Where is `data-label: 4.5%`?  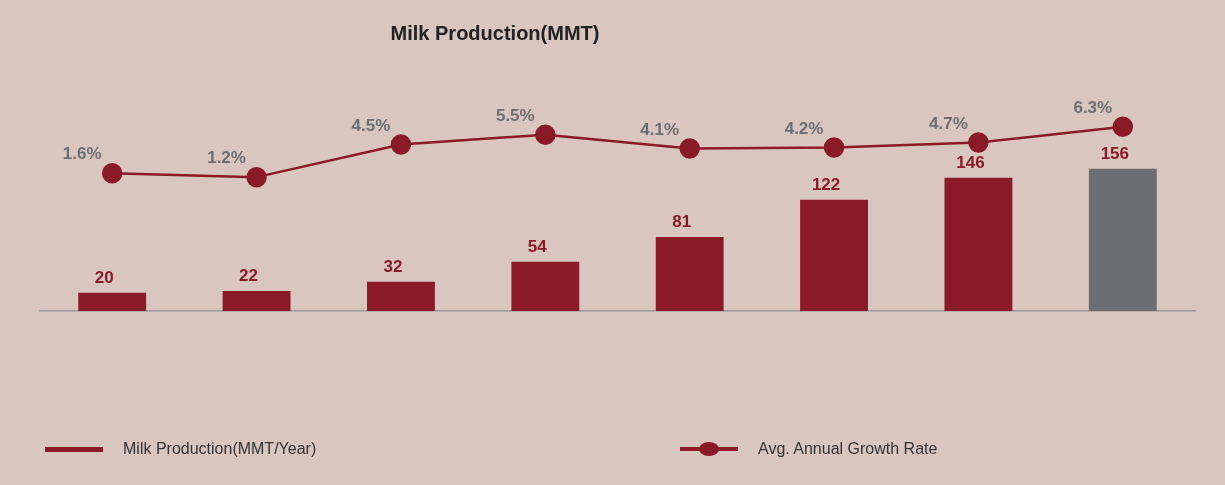 data-label: 4.5% is located at coordinates (371, 125).